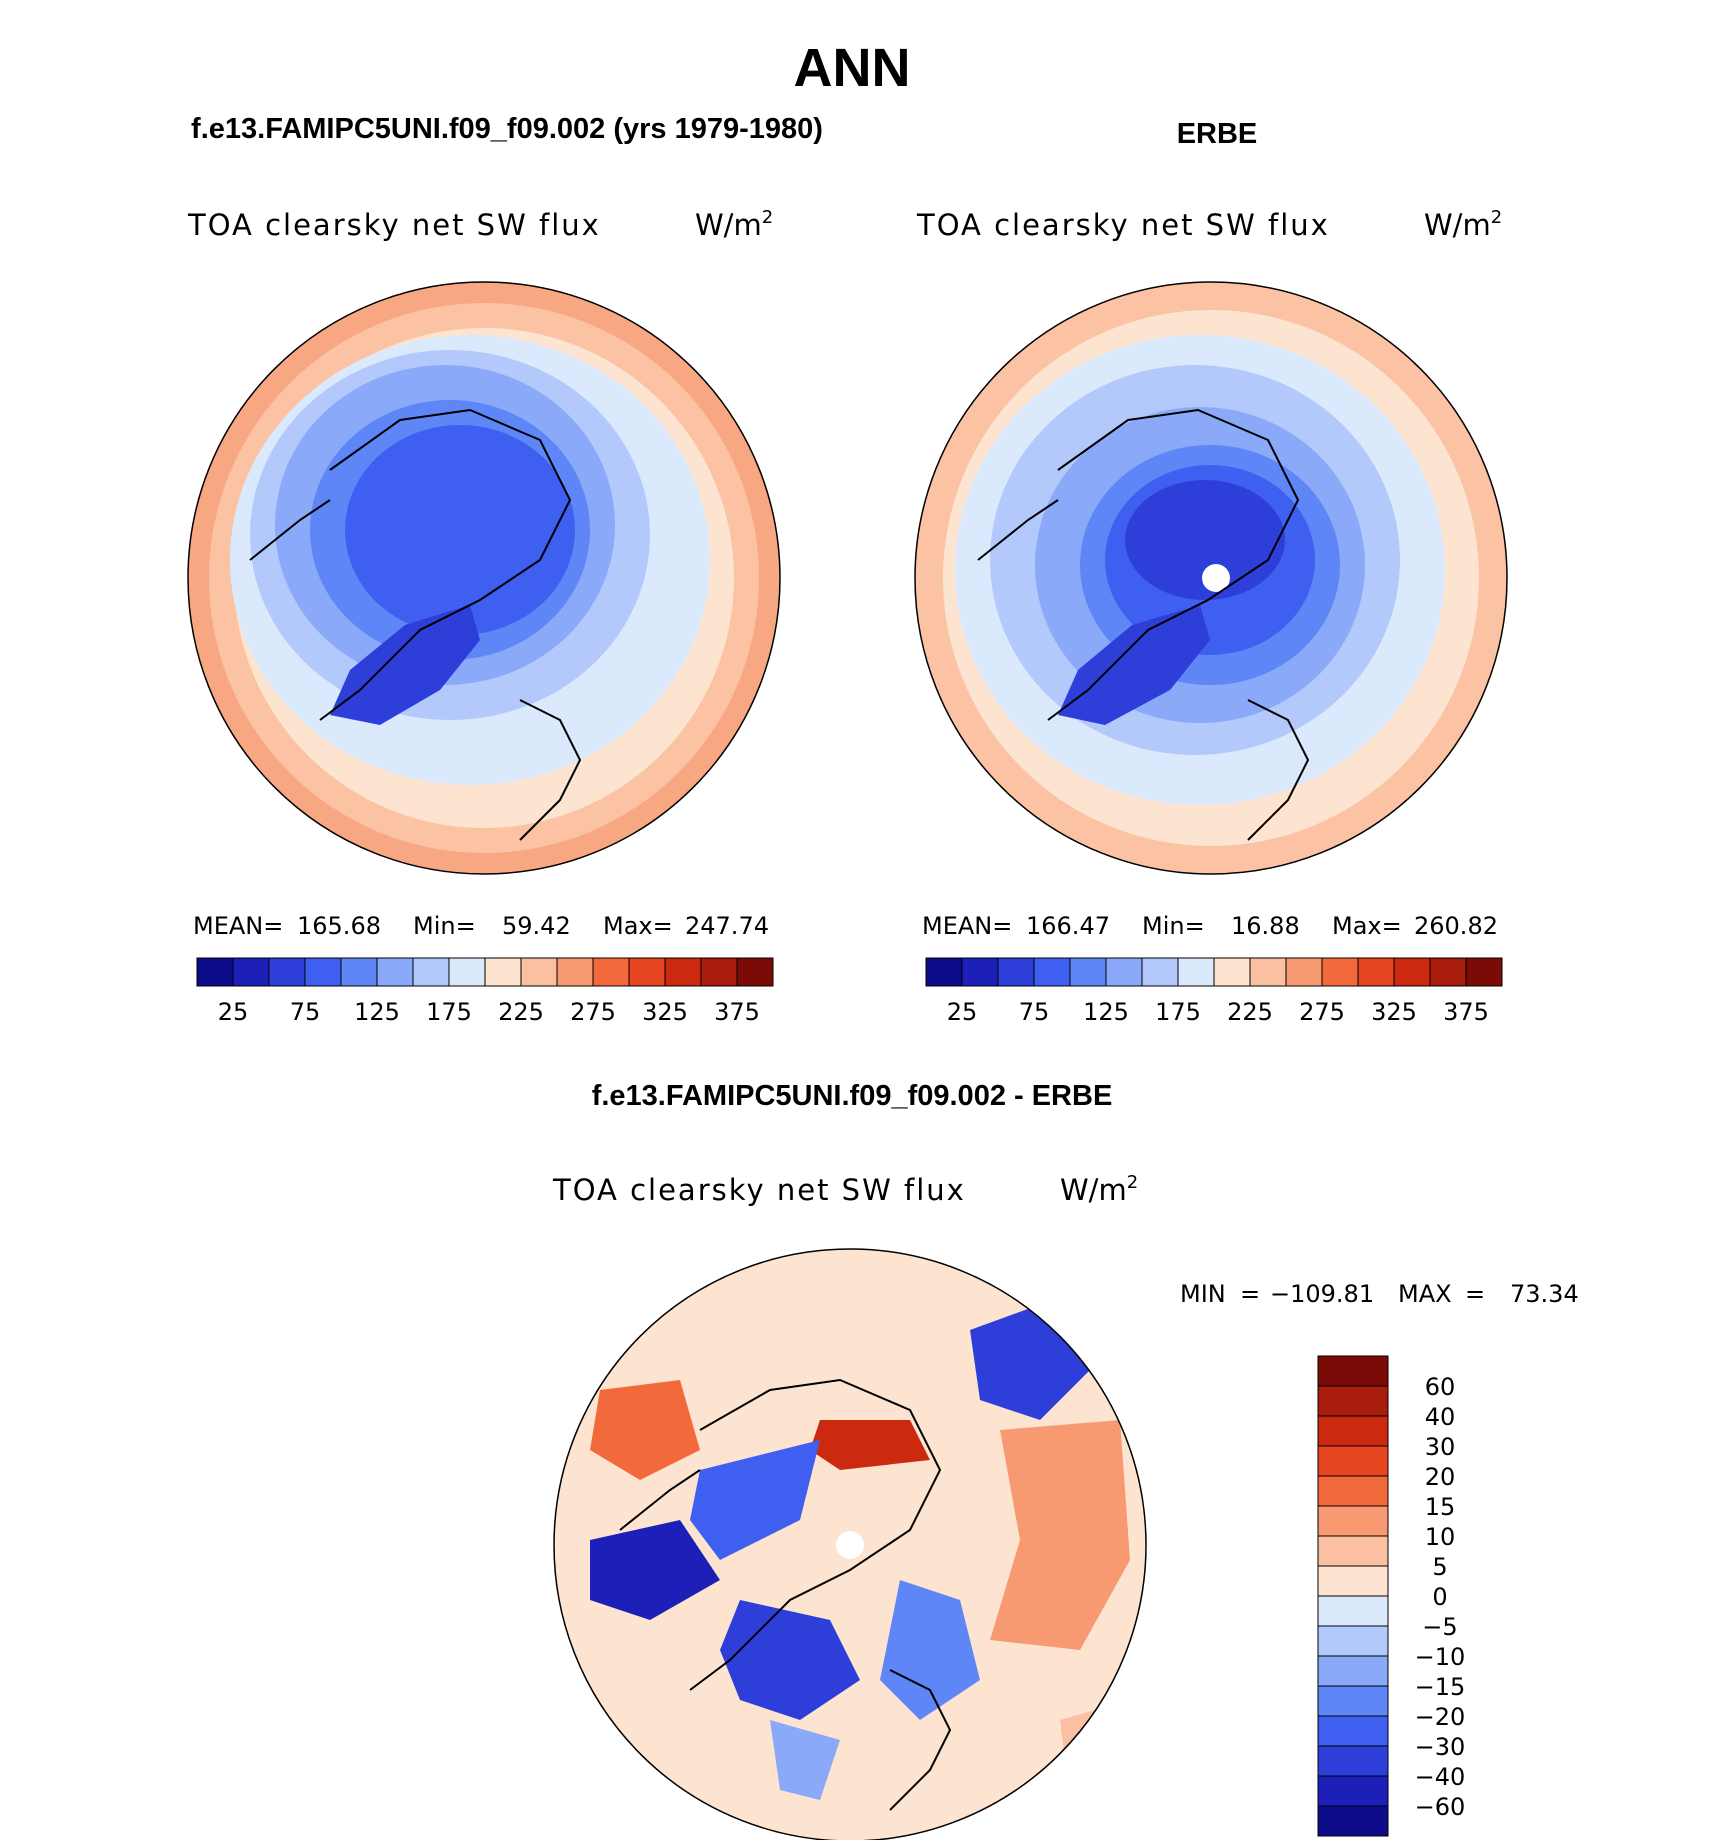 The width and height of the screenshot is (1710, 1840). I want to click on map-diff-pole-hole, so click(850, 1545).